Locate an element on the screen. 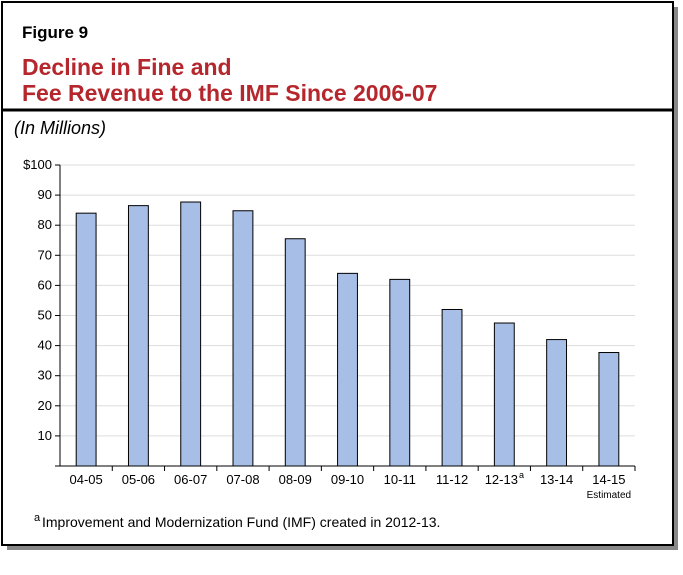 The image size is (683, 575). category-superscript: a is located at coordinates (521, 475).